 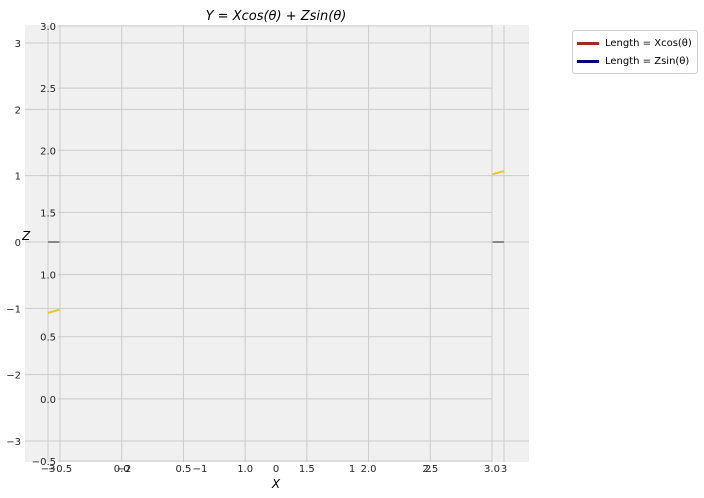 I want to click on inner-y-tick-label: 2.0, so click(x=48, y=151).